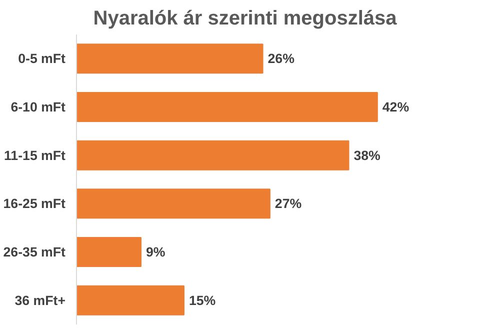 This screenshot has height=334, width=483. Describe the element at coordinates (42, 58) in the screenshot. I see `y-tick-label: 0-5 mFt` at that location.